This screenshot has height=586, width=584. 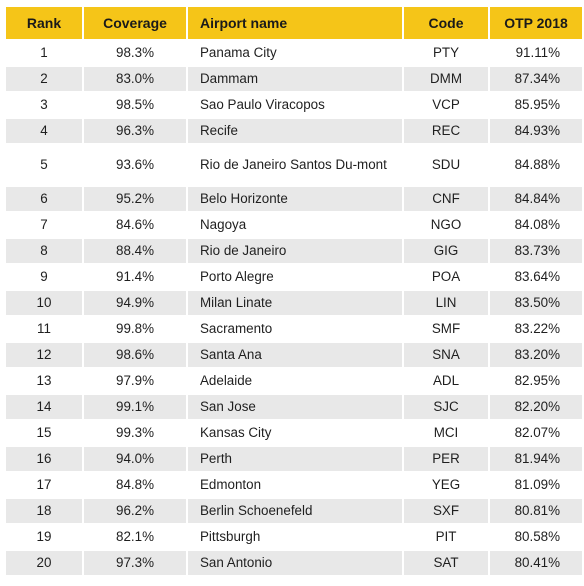 What do you see at coordinates (536, 277) in the screenshot?
I see `otp-cell: 83.64%` at bounding box center [536, 277].